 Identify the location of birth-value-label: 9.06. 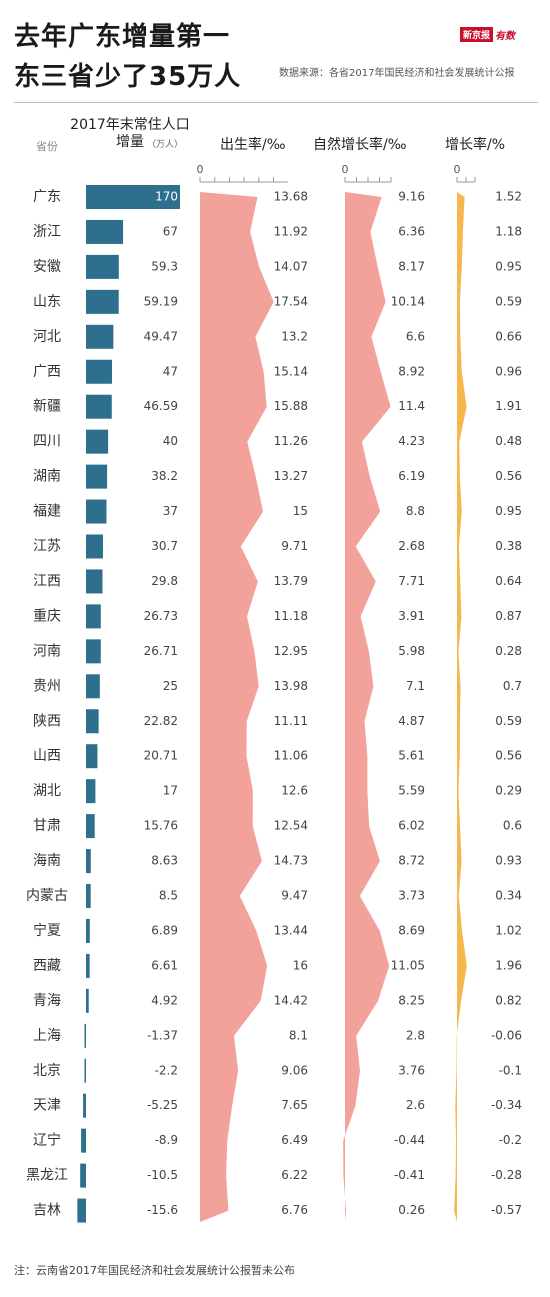
(294, 1070).